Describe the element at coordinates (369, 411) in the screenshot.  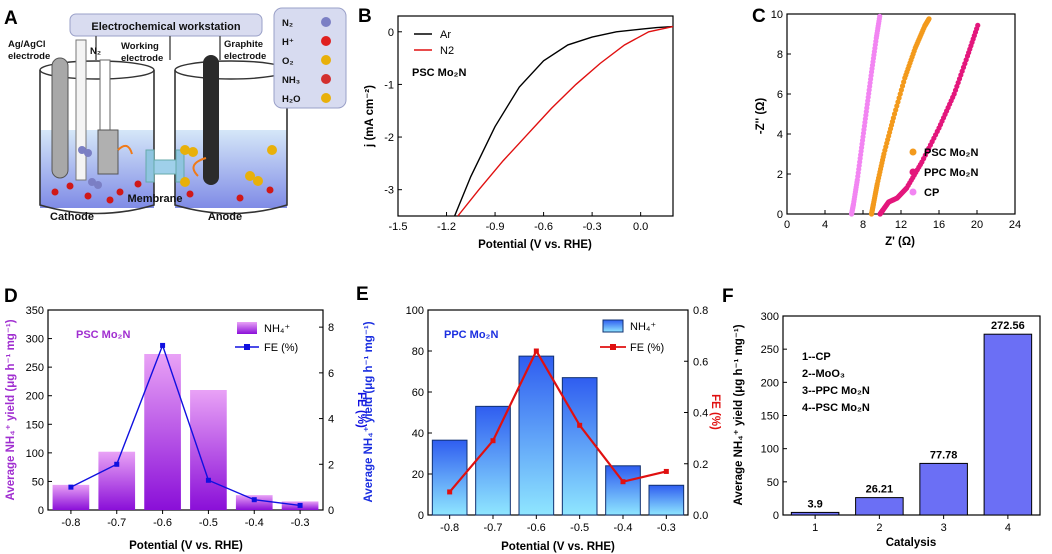
I see `ylabel-e: Average NH₄⁺ yield (μg h⁻¹ mg⁻¹)` at that location.